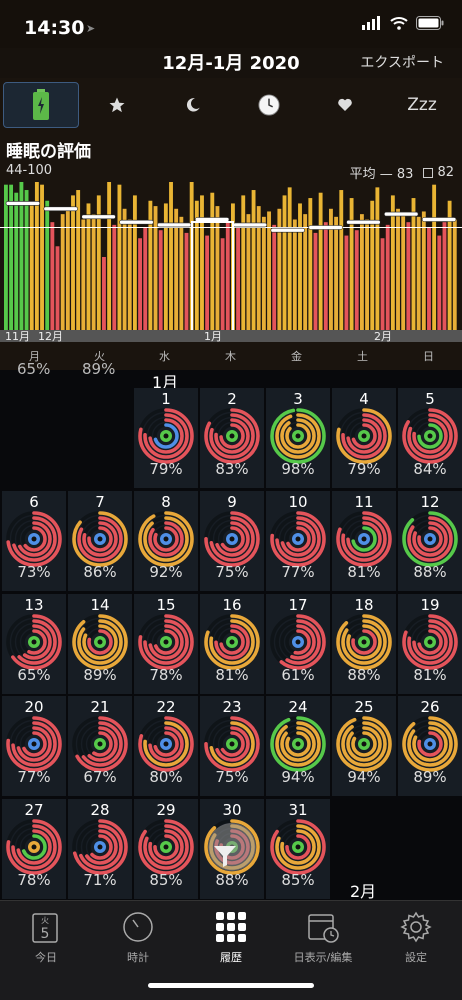  I want to click on calendar-day-cell: 12 88%, so click(430, 541).